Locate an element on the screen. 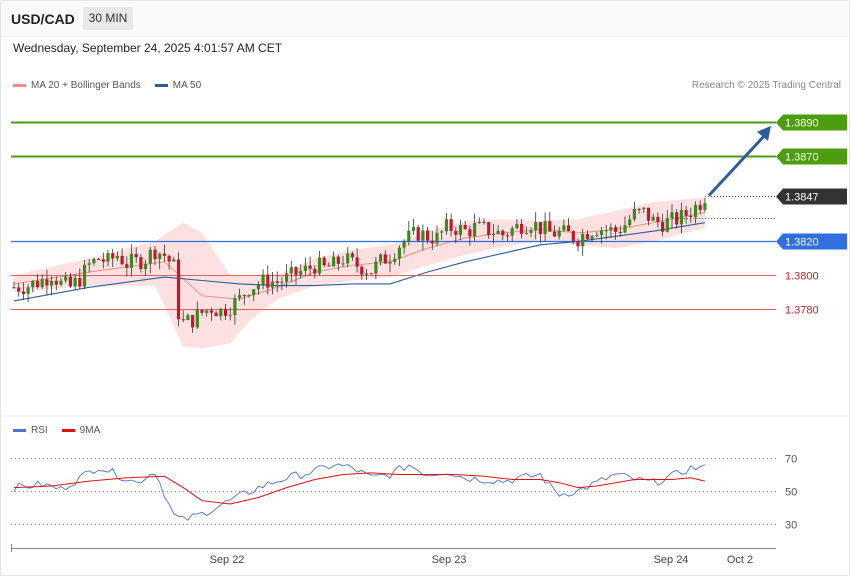 The height and width of the screenshot is (576, 850). x-tick-label: Sep 22 is located at coordinates (227, 560).